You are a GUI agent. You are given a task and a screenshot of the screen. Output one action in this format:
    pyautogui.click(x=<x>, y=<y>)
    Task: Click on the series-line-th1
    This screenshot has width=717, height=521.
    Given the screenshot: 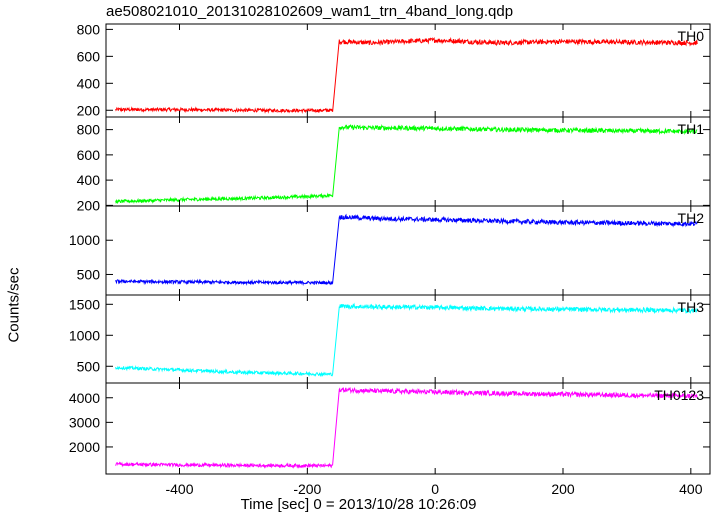 What is the action you would take?
    pyautogui.click(x=406, y=163)
    